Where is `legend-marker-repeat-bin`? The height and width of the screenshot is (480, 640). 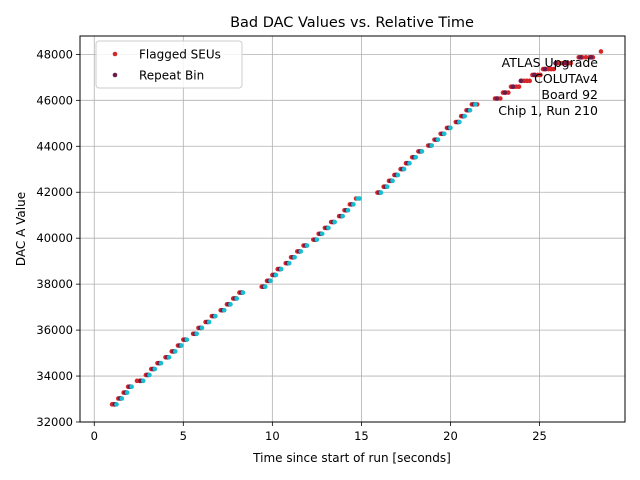
legend-marker-repeat-bin is located at coordinates (115, 75).